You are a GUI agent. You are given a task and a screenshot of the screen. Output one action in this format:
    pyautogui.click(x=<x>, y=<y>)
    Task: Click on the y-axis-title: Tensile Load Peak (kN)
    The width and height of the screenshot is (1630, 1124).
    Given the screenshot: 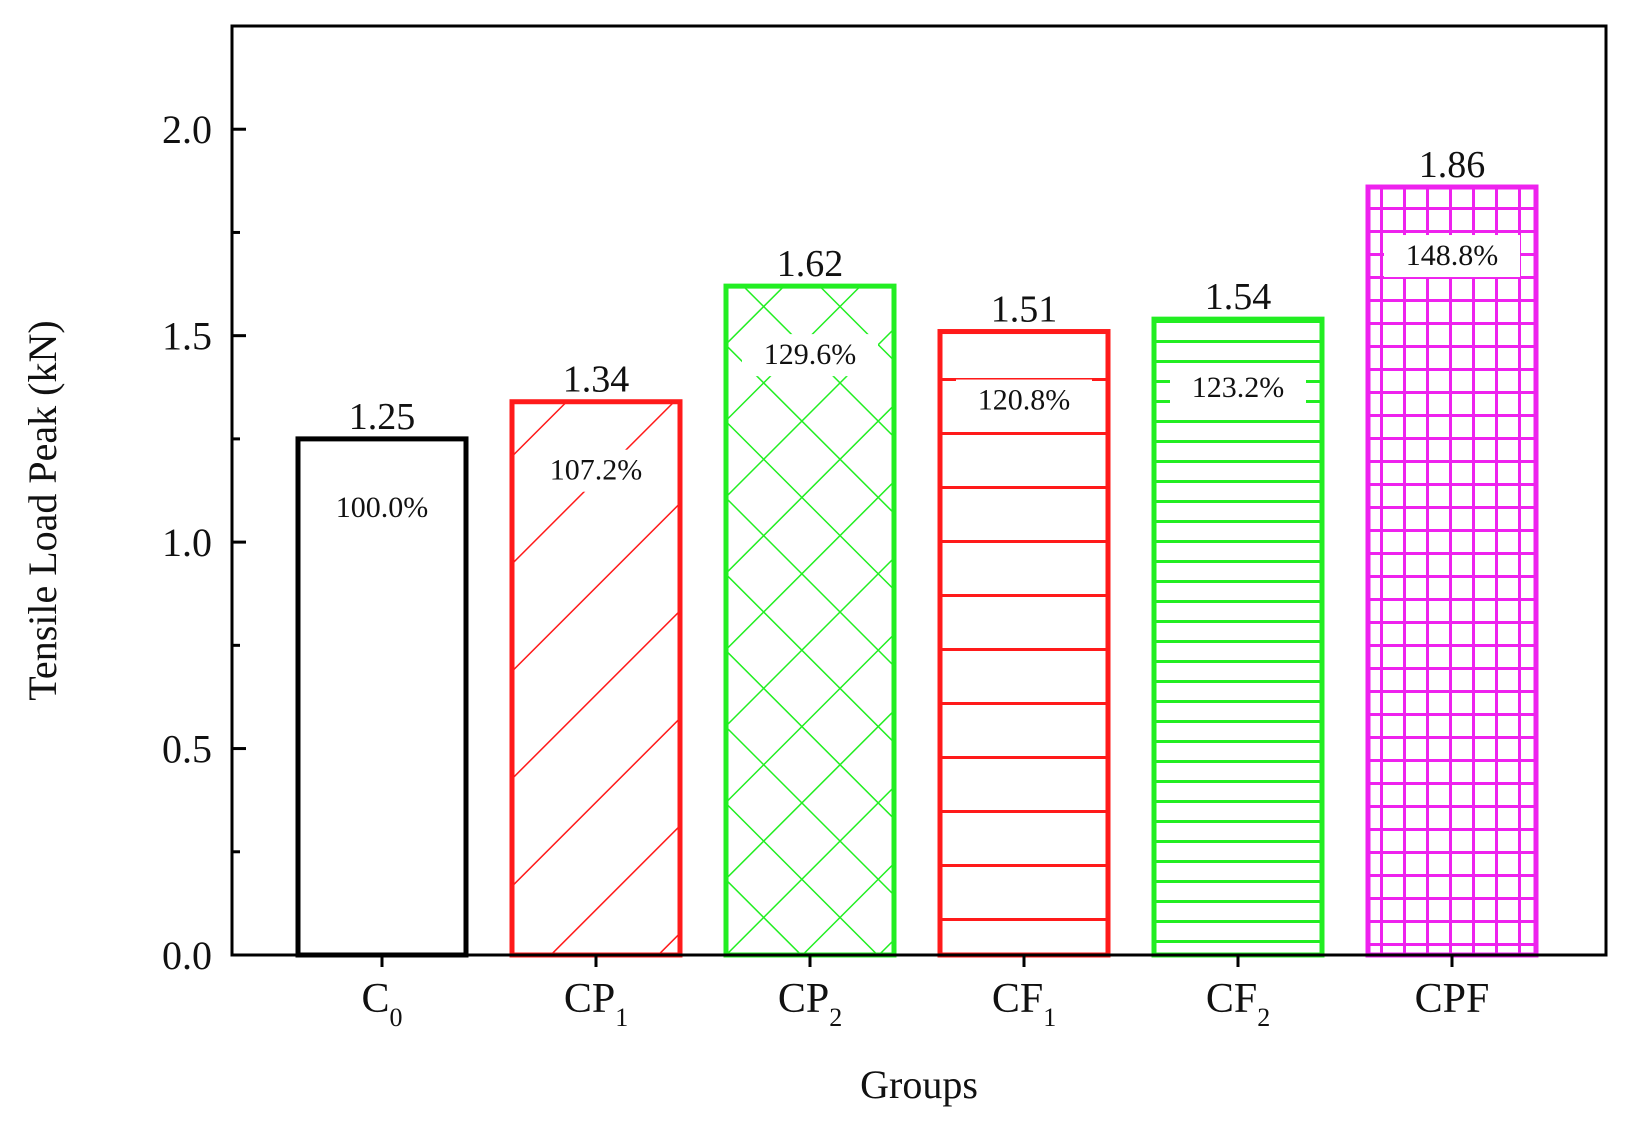 What is the action you would take?
    pyautogui.click(x=42, y=510)
    